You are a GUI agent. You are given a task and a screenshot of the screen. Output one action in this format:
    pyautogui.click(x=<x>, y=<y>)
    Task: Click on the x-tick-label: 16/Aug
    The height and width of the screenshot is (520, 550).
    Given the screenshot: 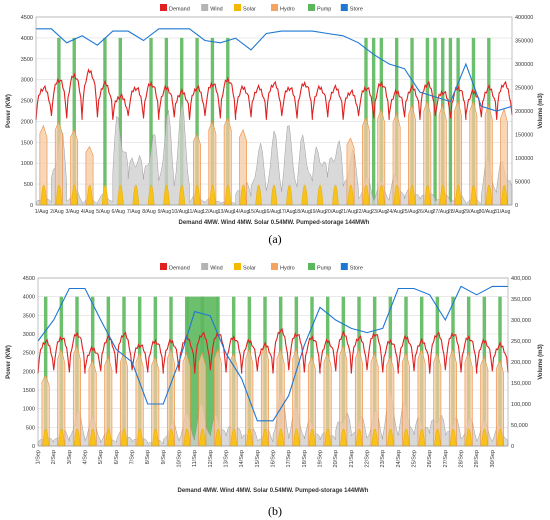 What is the action you would take?
    pyautogui.click(x=272, y=212)
    